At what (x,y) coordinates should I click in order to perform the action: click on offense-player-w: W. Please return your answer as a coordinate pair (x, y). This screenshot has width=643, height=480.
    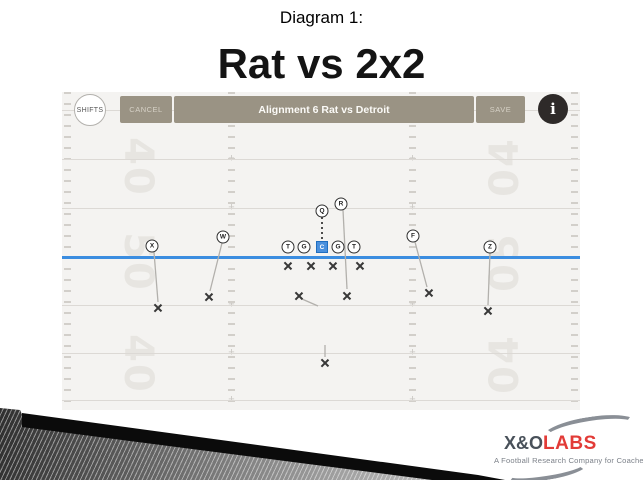
    Looking at the image, I should click on (223, 237).